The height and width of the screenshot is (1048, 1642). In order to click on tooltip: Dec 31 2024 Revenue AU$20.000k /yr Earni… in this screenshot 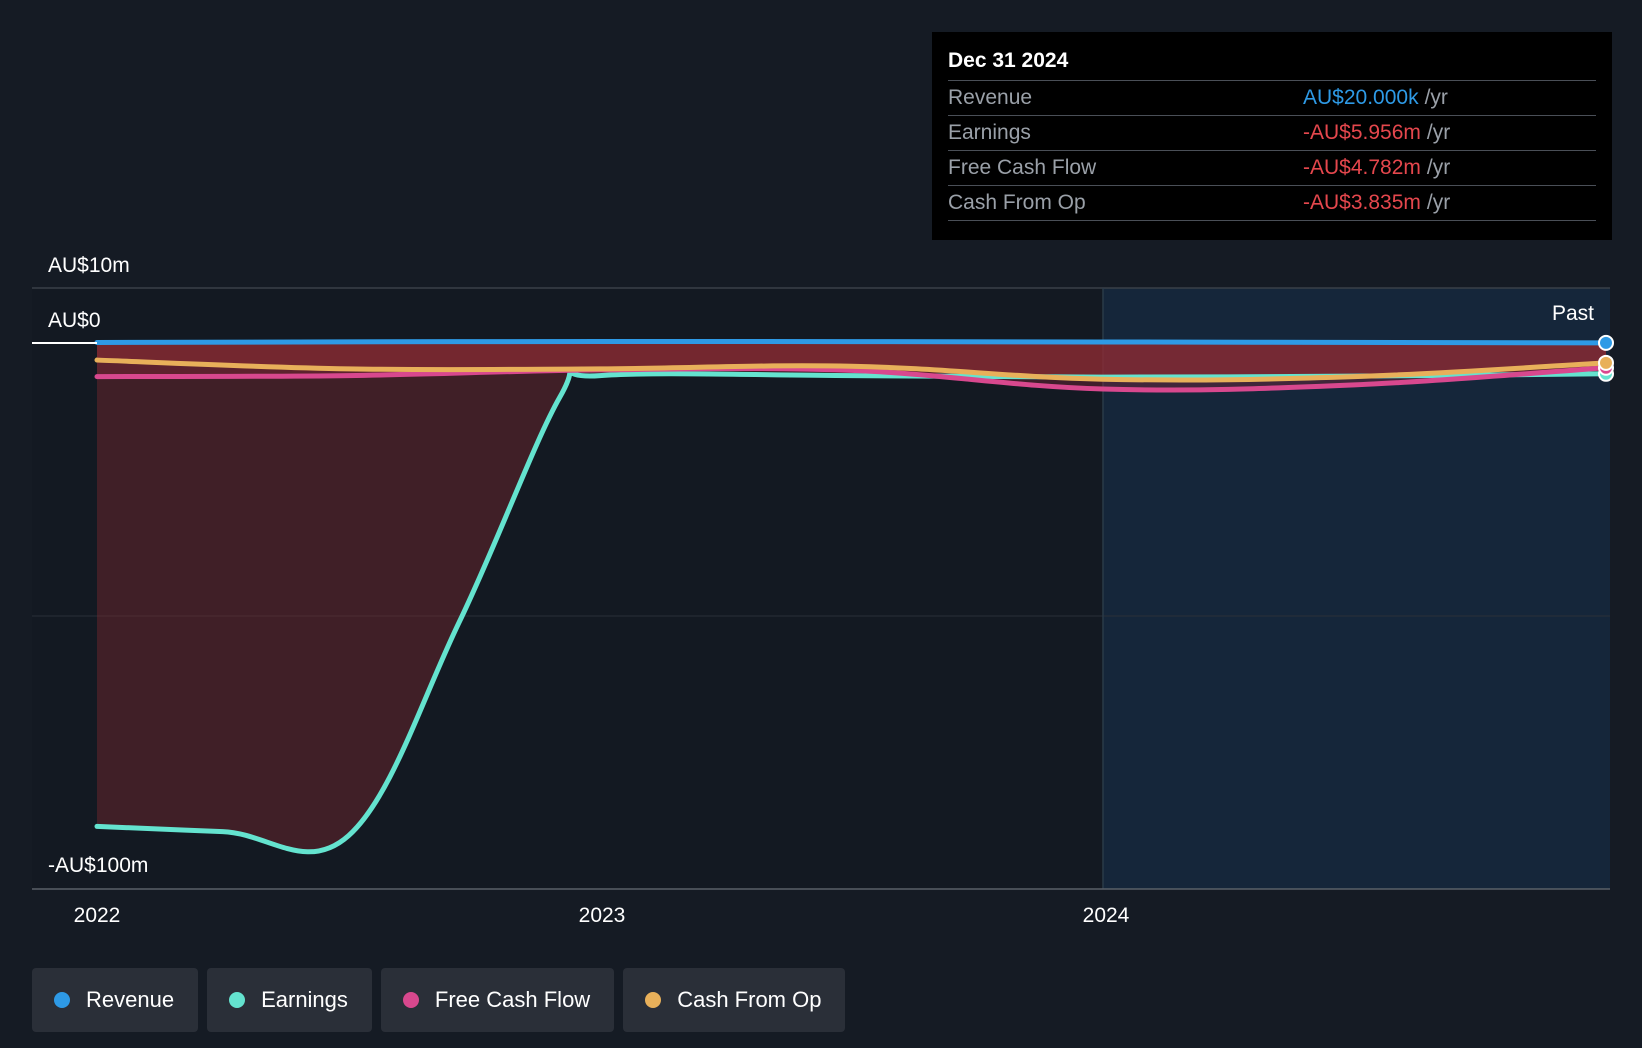, I will do `click(1272, 136)`.